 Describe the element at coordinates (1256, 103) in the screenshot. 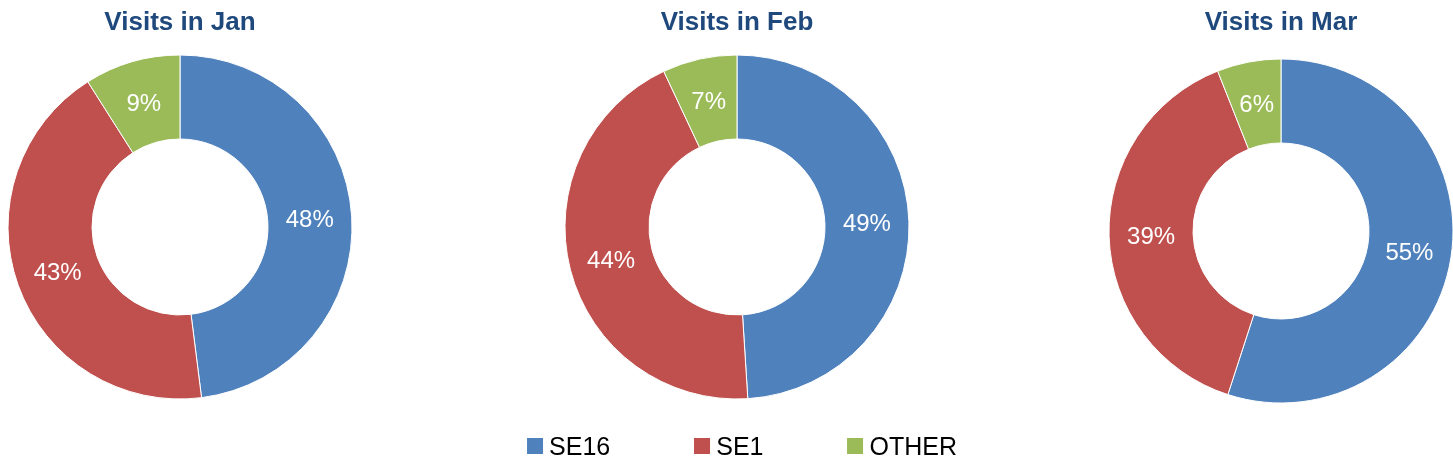

I see `data-label: 6%` at that location.